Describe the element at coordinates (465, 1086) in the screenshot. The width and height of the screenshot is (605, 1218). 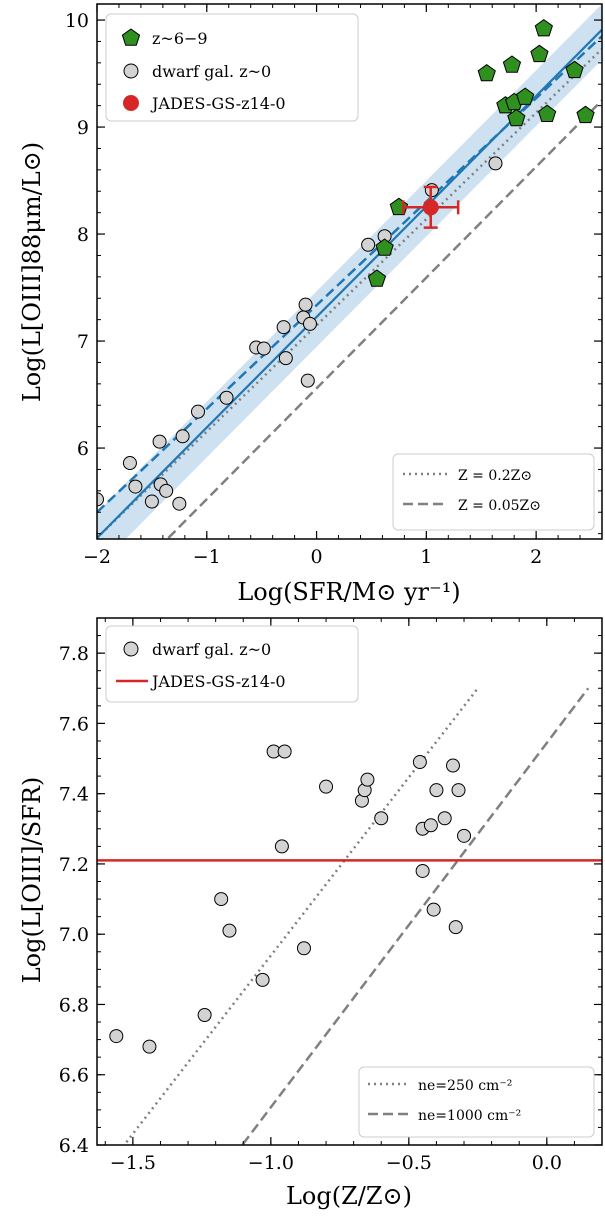
I see `legend-label-dotted-2: ne=250 cm⁻²` at that location.